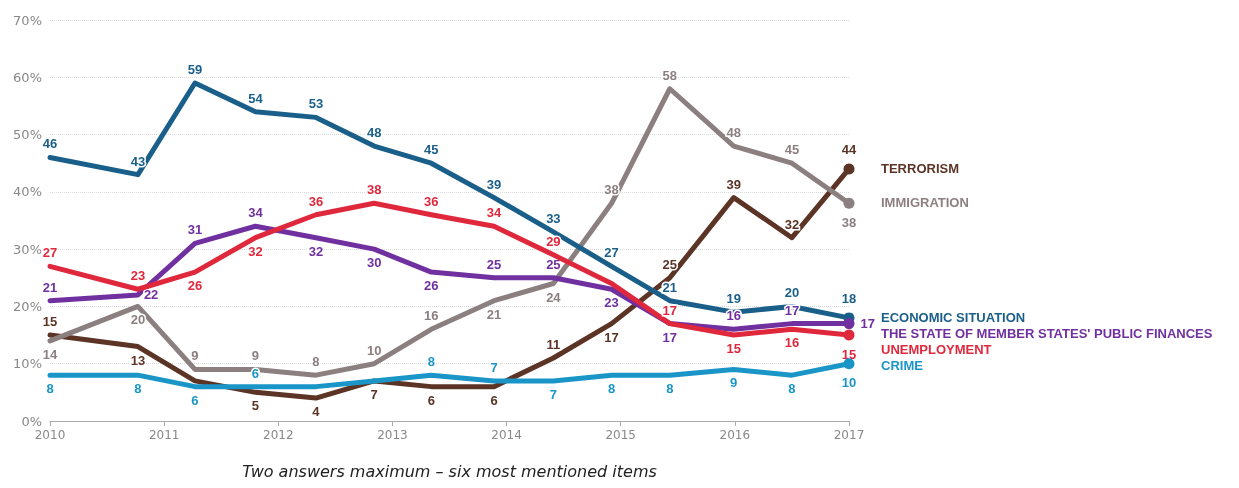  What do you see at coordinates (27, 306) in the screenshot?
I see `y-tick-label: 20%` at bounding box center [27, 306].